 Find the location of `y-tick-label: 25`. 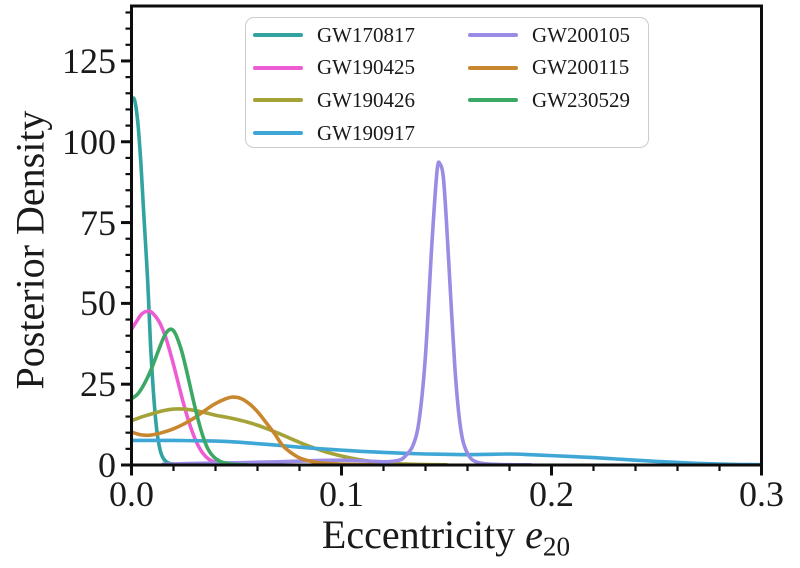

y-tick-label: 25 is located at coordinates (98, 384).